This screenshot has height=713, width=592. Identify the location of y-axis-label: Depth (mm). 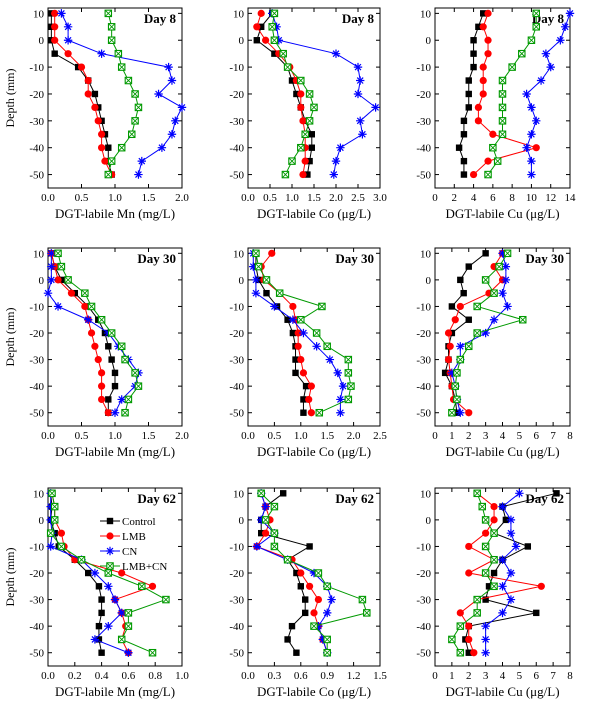
(10, 337).